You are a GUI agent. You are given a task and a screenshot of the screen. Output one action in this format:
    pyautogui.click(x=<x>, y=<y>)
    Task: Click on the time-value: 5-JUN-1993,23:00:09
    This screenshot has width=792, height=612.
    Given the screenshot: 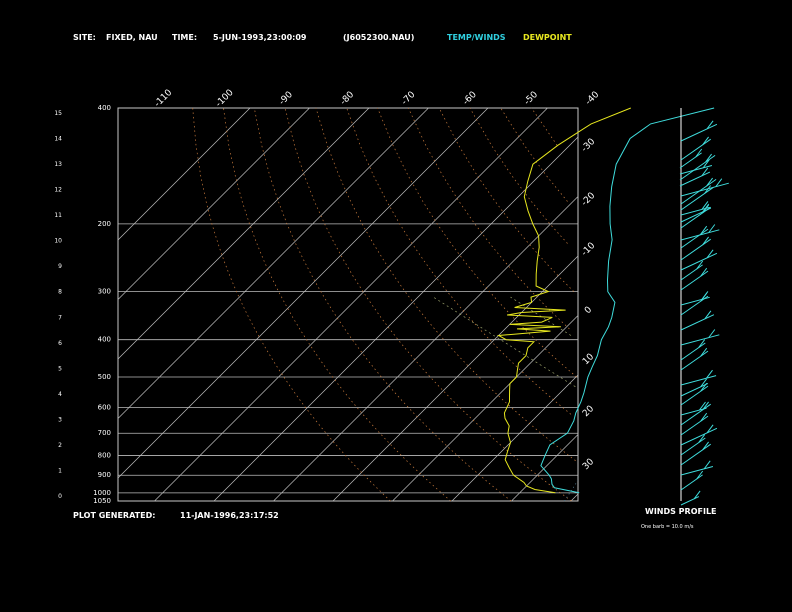 What is the action you would take?
    pyautogui.click(x=260, y=37)
    